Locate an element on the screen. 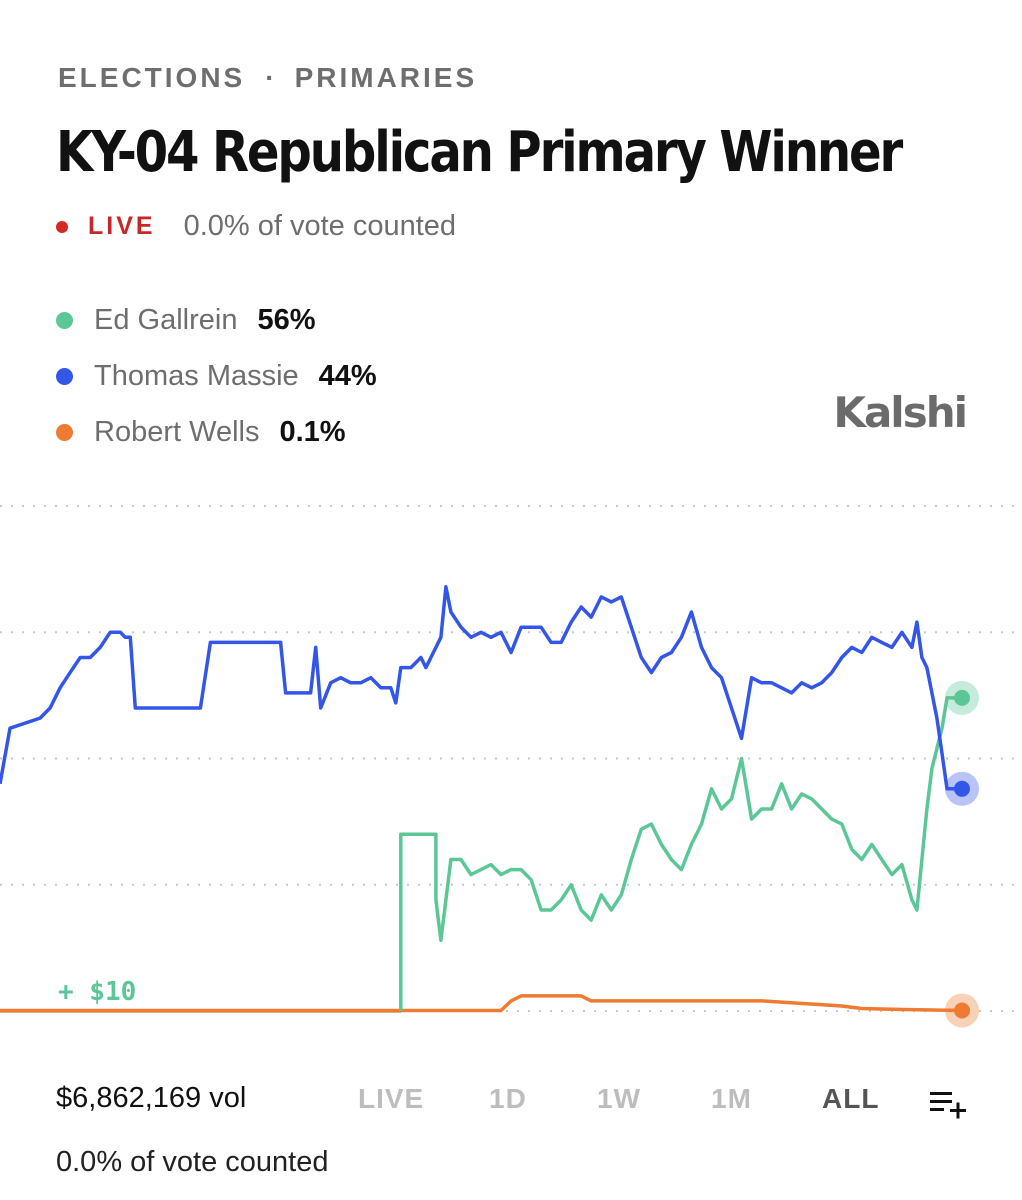 The height and width of the screenshot is (1200, 1022). endpoint-dot-ed-gallrein is located at coordinates (962, 697).